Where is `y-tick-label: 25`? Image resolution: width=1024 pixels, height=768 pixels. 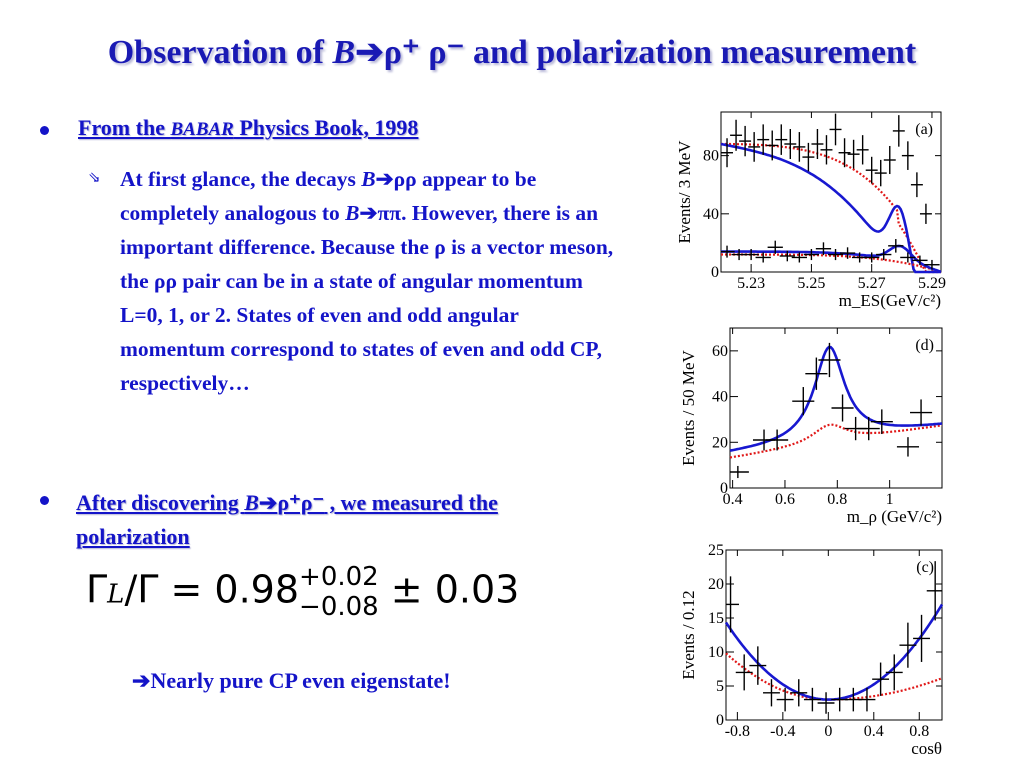 y-tick-label: 25 is located at coordinates (716, 550).